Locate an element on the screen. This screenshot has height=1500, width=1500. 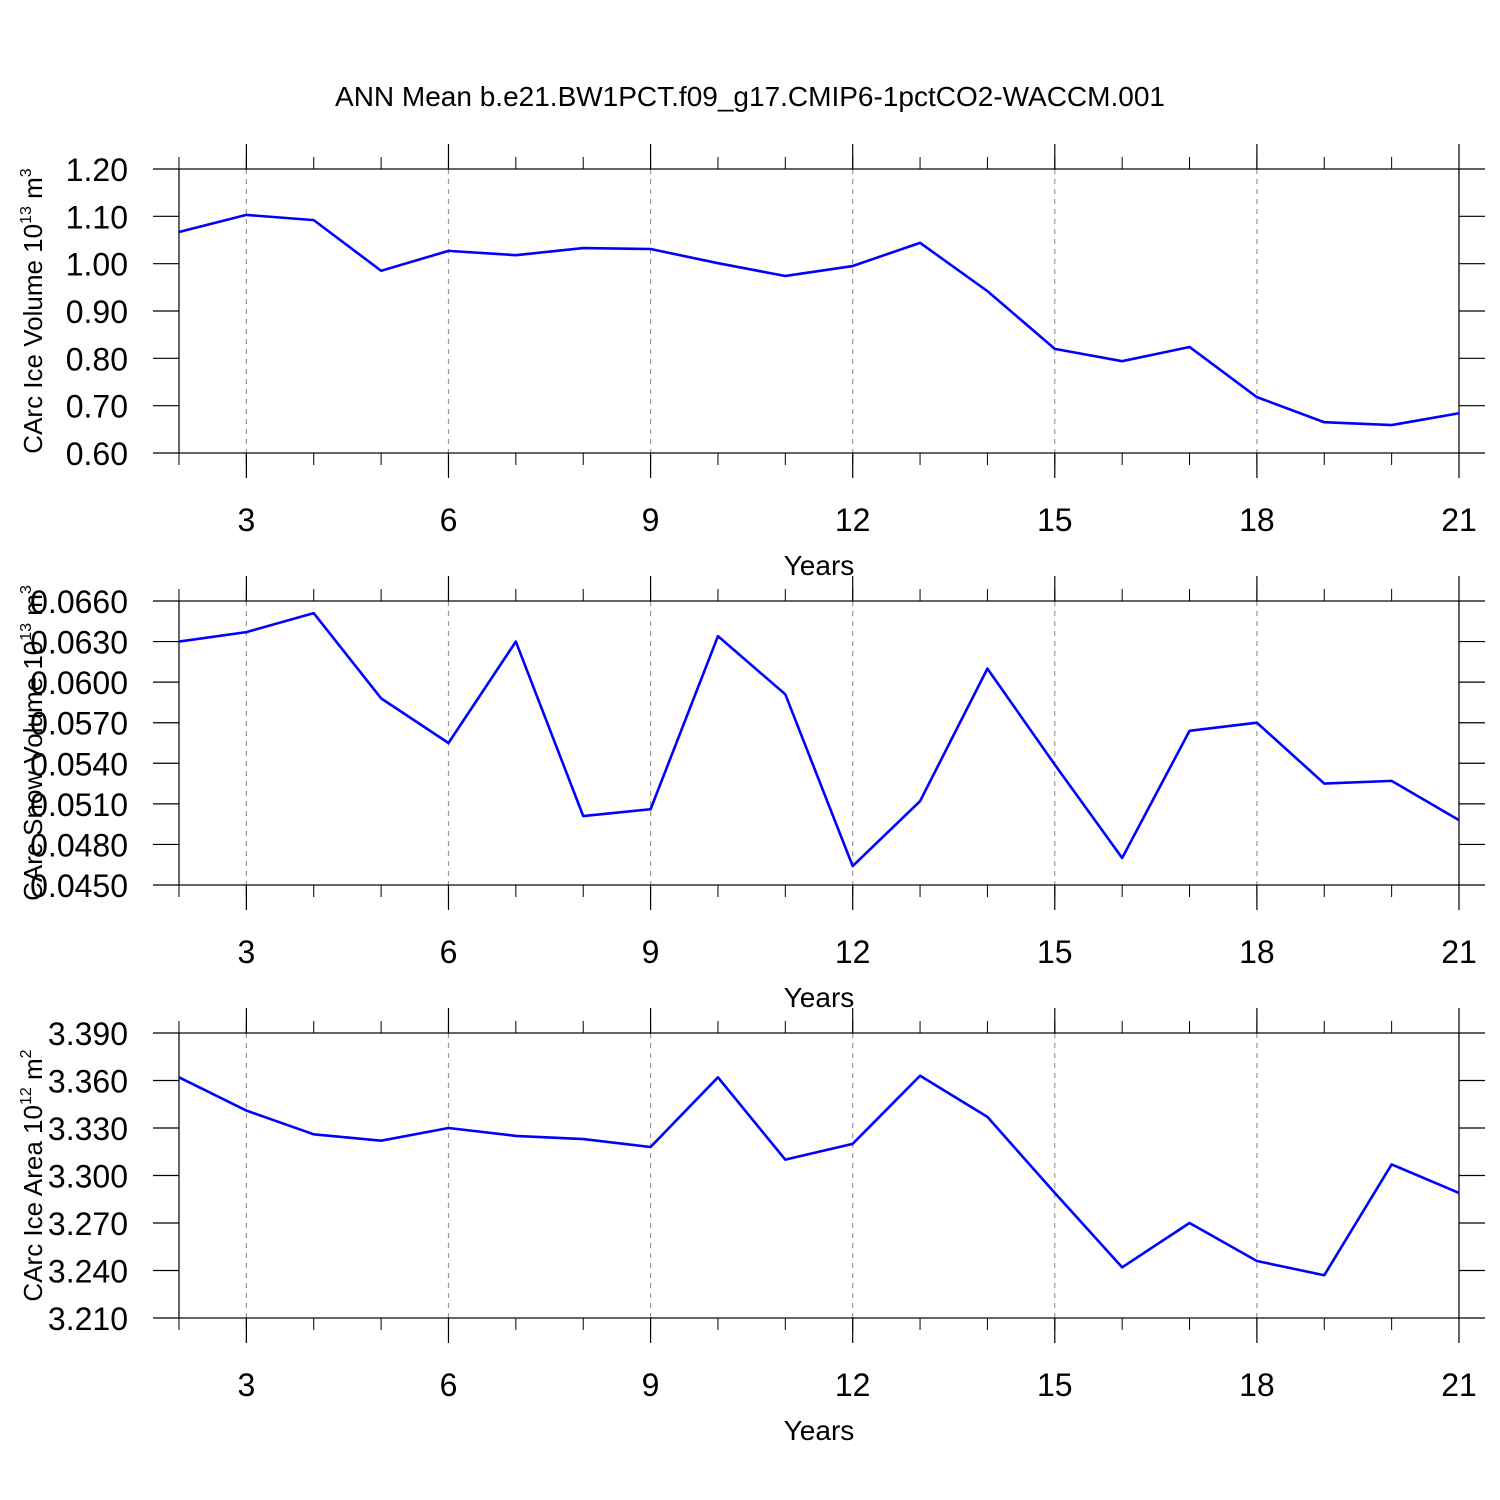
y-axis-label: CArc Ice Area 1012 m2 is located at coordinates (33, 1175).